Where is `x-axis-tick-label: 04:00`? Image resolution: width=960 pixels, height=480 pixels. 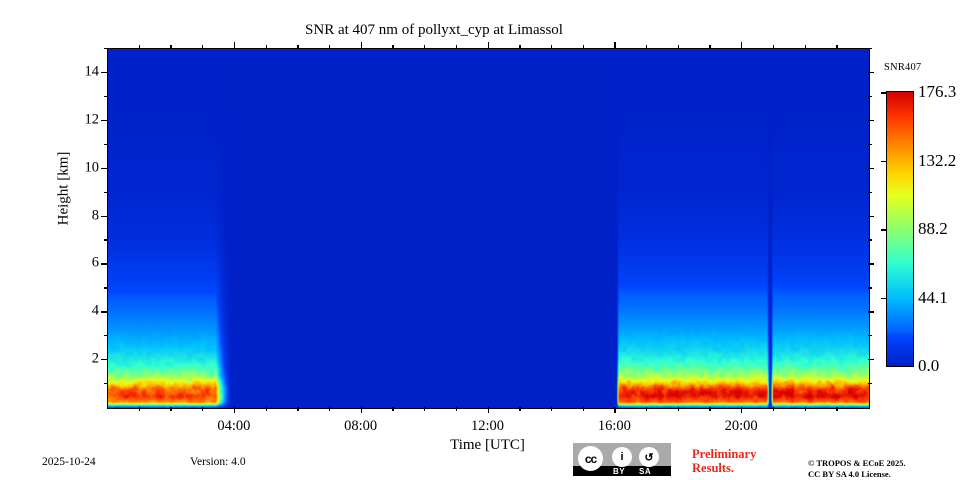 x-axis-tick-label: 04:00 is located at coordinates (234, 426).